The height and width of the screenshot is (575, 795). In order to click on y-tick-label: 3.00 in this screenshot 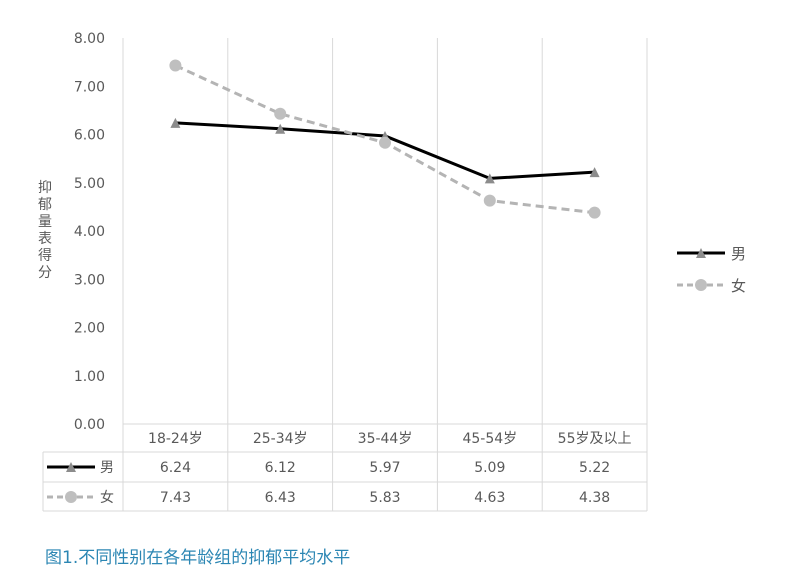, I will do `click(89, 280)`.